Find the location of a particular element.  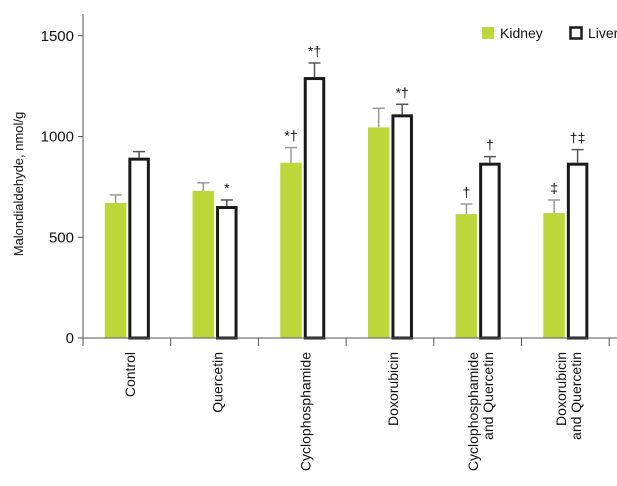

significance-annotation: †‡ is located at coordinates (578, 138).